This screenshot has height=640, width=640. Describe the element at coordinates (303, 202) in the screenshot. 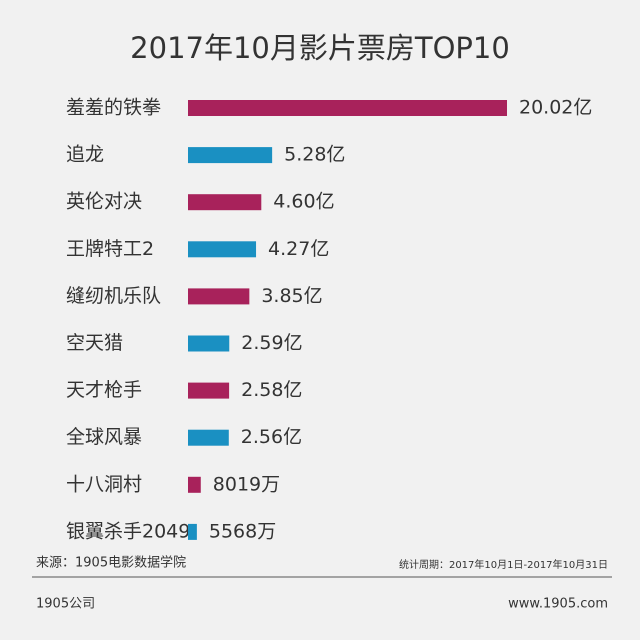

I see `value-label: 4.60亿` at that location.